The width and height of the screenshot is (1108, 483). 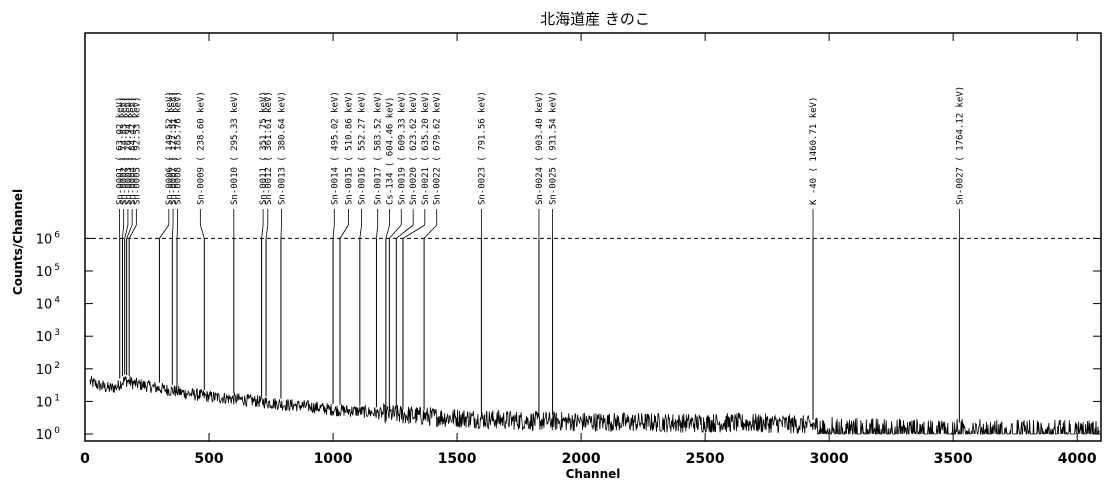 I want to click on peak-label: Sn-0012 ( 361.61 keV), so click(x=269, y=148).